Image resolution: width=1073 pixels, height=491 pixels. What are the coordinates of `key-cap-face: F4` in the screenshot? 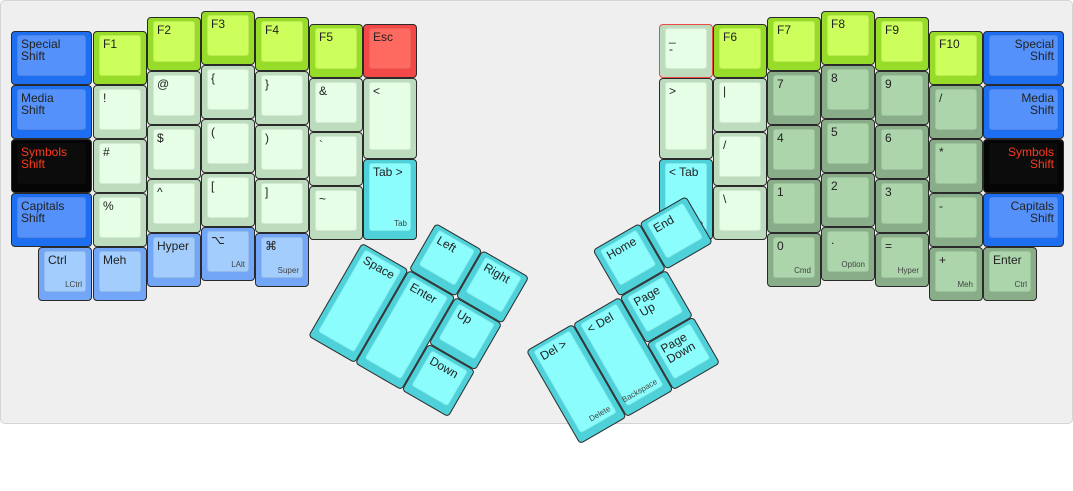 It's located at (282, 41).